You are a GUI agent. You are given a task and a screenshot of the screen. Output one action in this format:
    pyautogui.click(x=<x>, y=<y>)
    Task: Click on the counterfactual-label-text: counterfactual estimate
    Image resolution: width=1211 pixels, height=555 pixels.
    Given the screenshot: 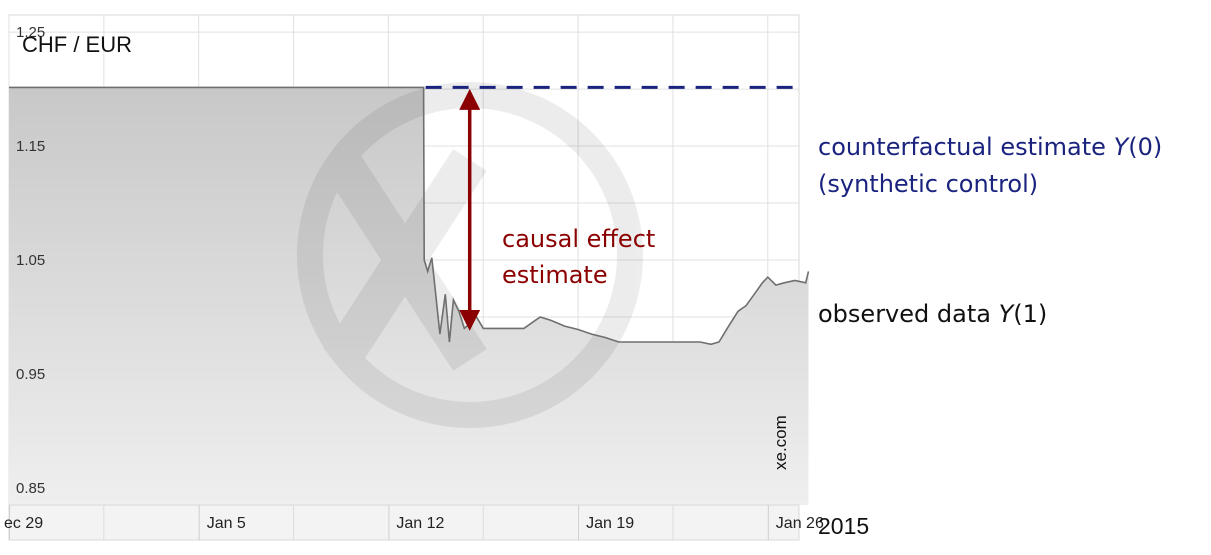 What is the action you would take?
    pyautogui.click(x=966, y=147)
    